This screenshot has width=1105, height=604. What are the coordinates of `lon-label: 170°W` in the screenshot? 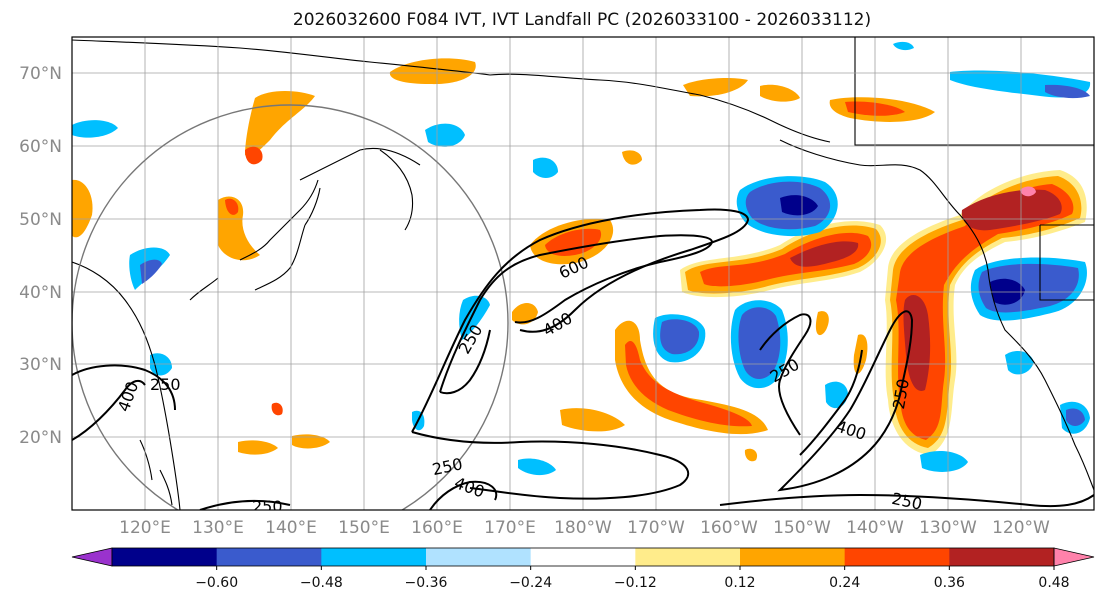 It's located at (656, 528).